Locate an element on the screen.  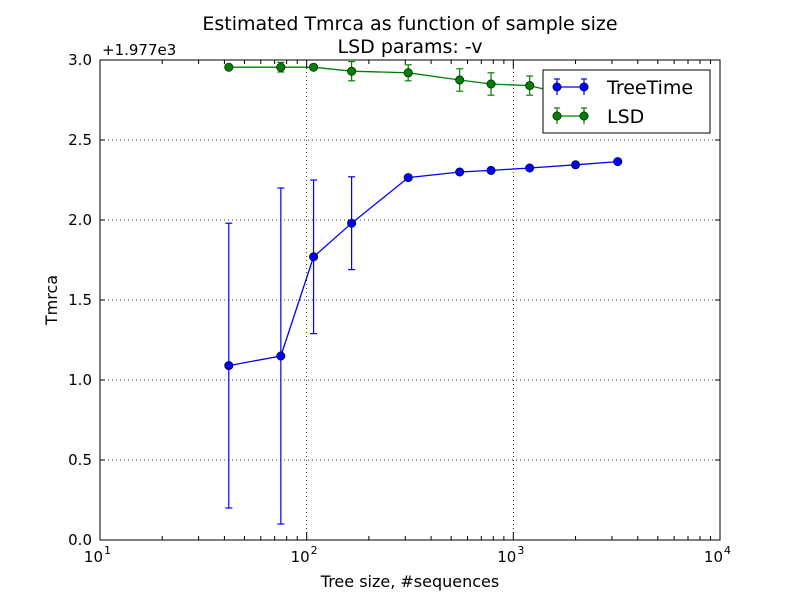
x-axis-label: Tree size, #sequences is located at coordinates (409, 581).